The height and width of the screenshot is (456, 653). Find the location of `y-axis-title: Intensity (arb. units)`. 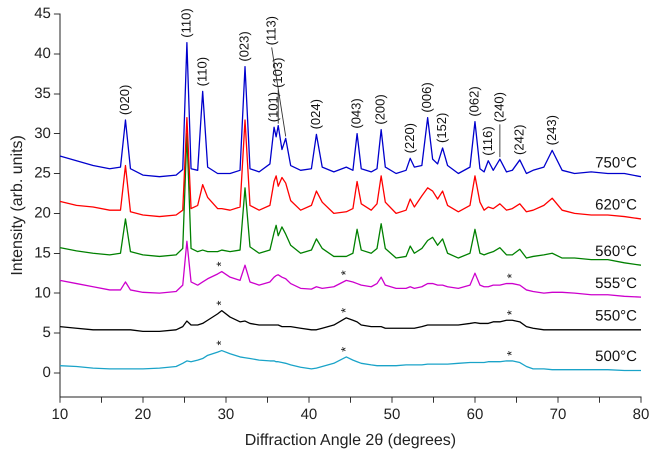

y-axis-title: Intensity (arb. units) is located at coordinates (17, 205).